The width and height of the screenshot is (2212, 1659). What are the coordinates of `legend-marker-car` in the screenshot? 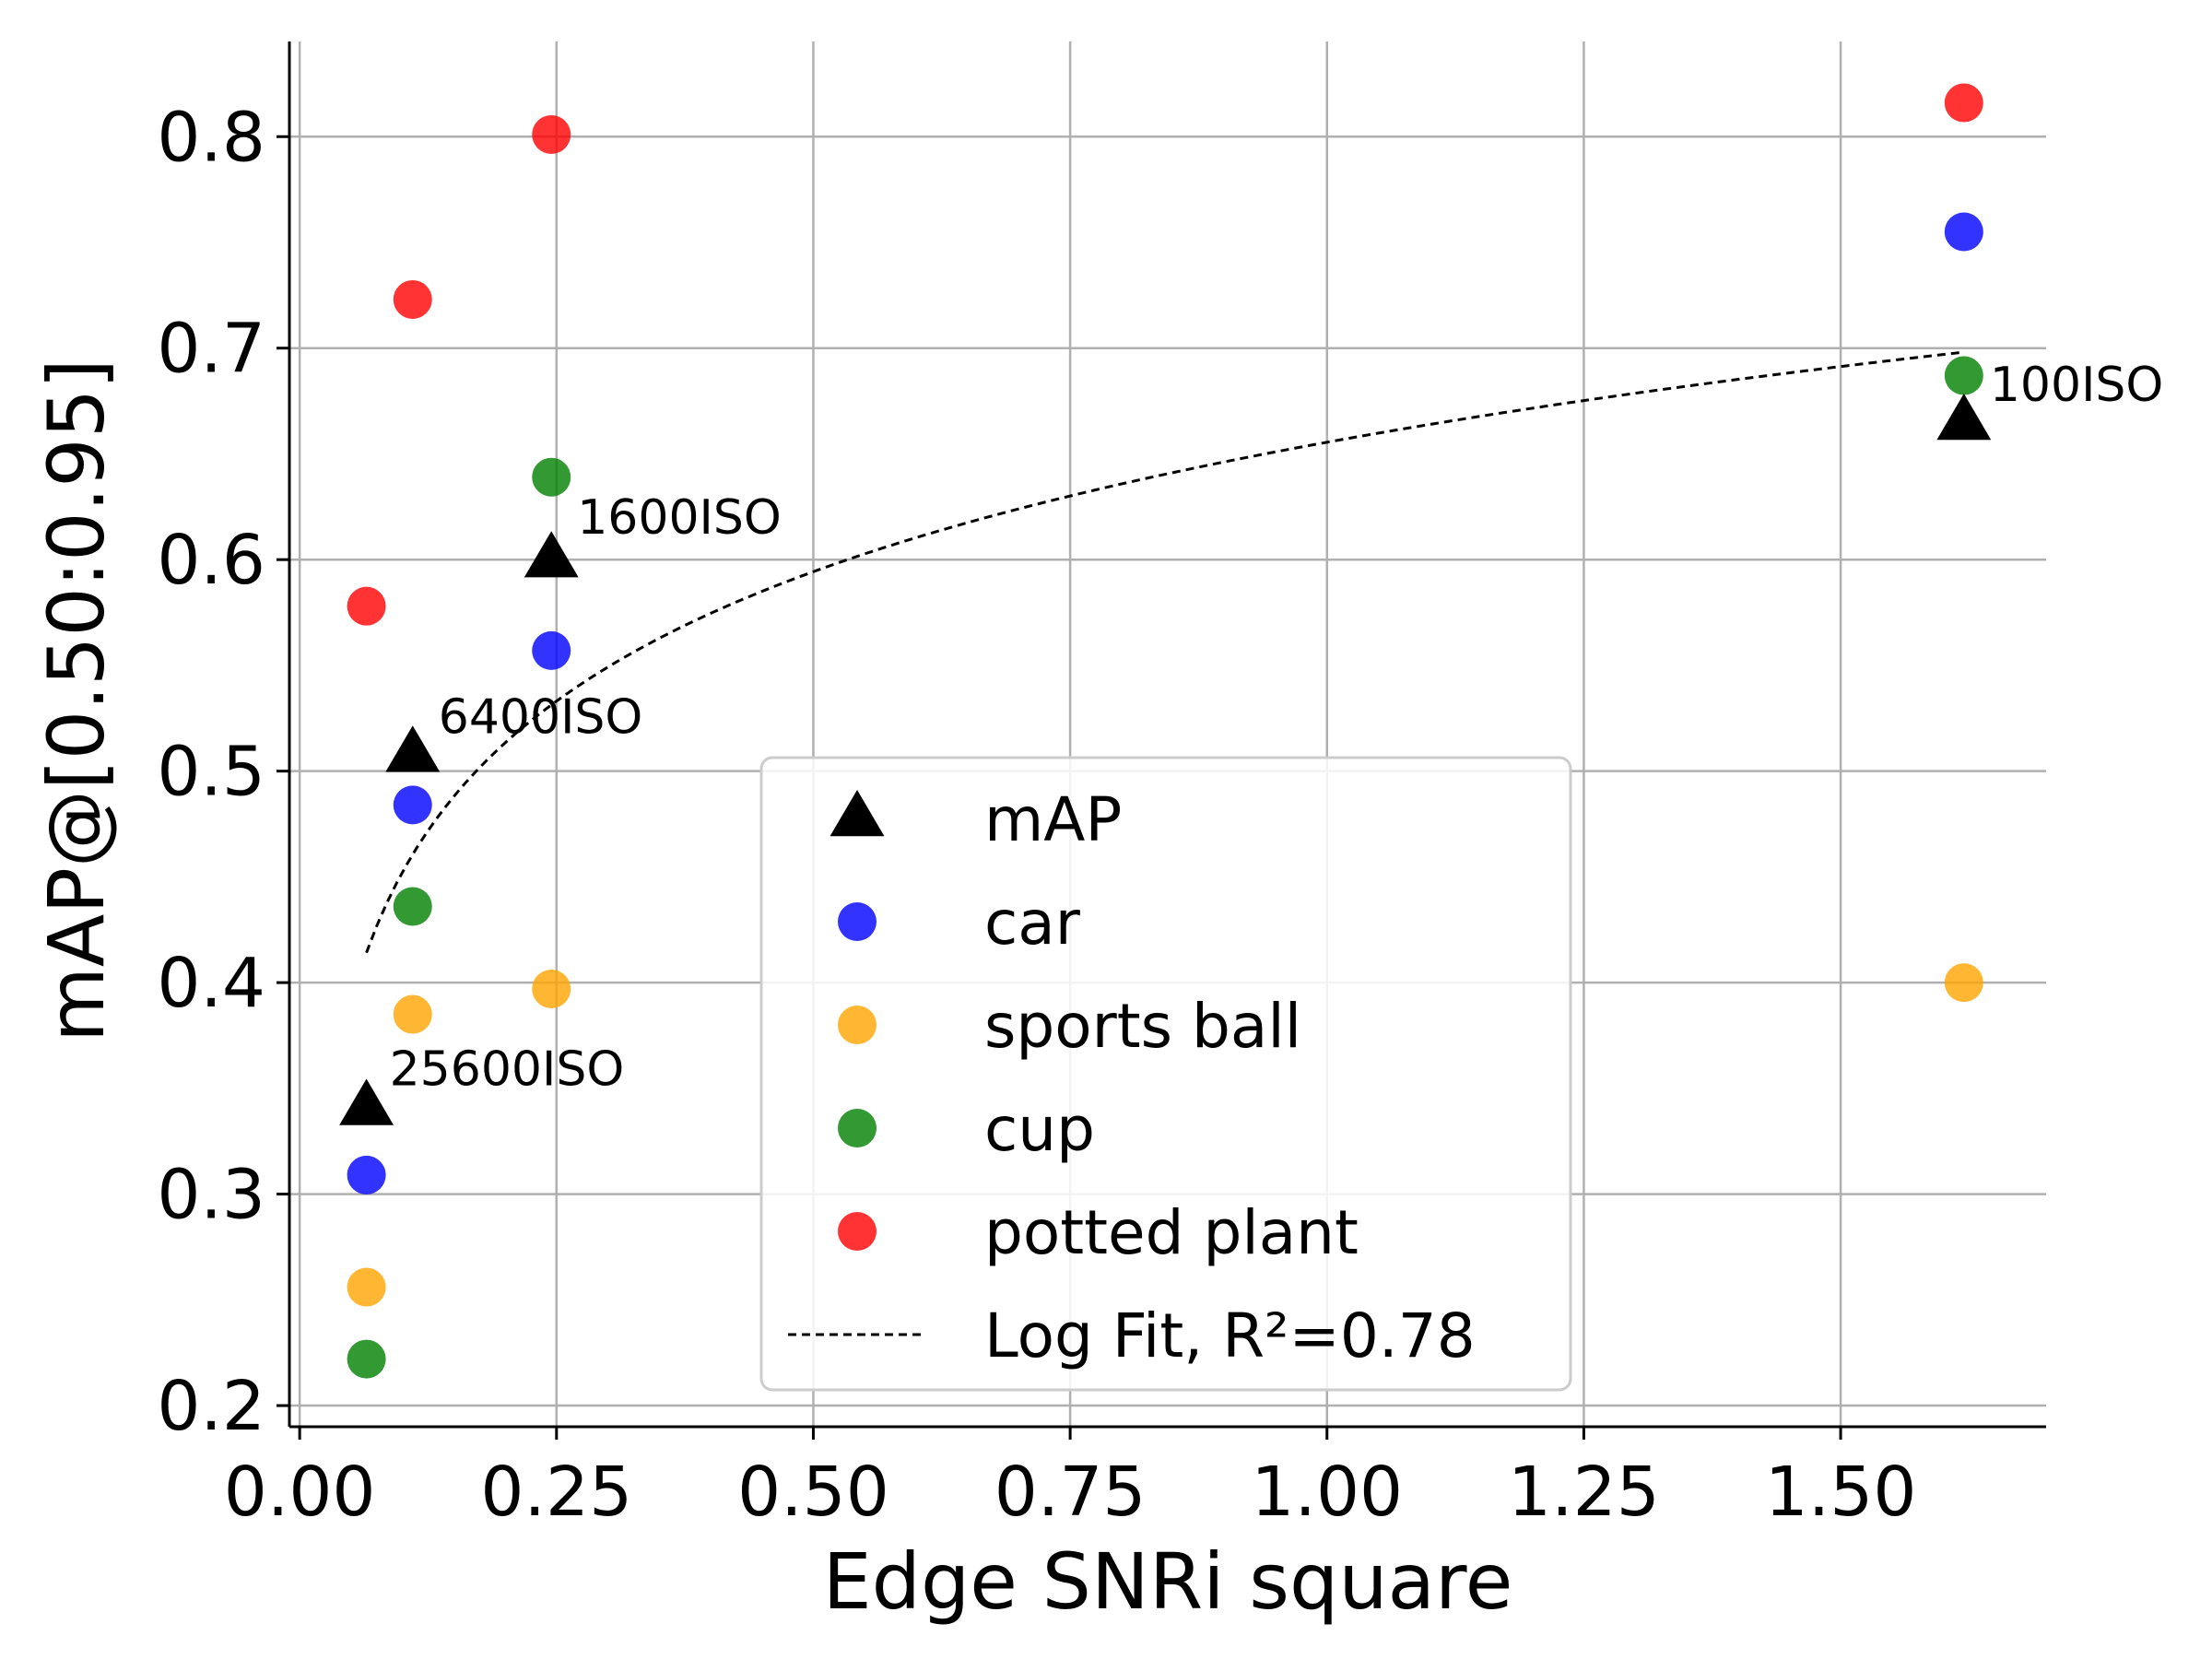 It's located at (857, 921).